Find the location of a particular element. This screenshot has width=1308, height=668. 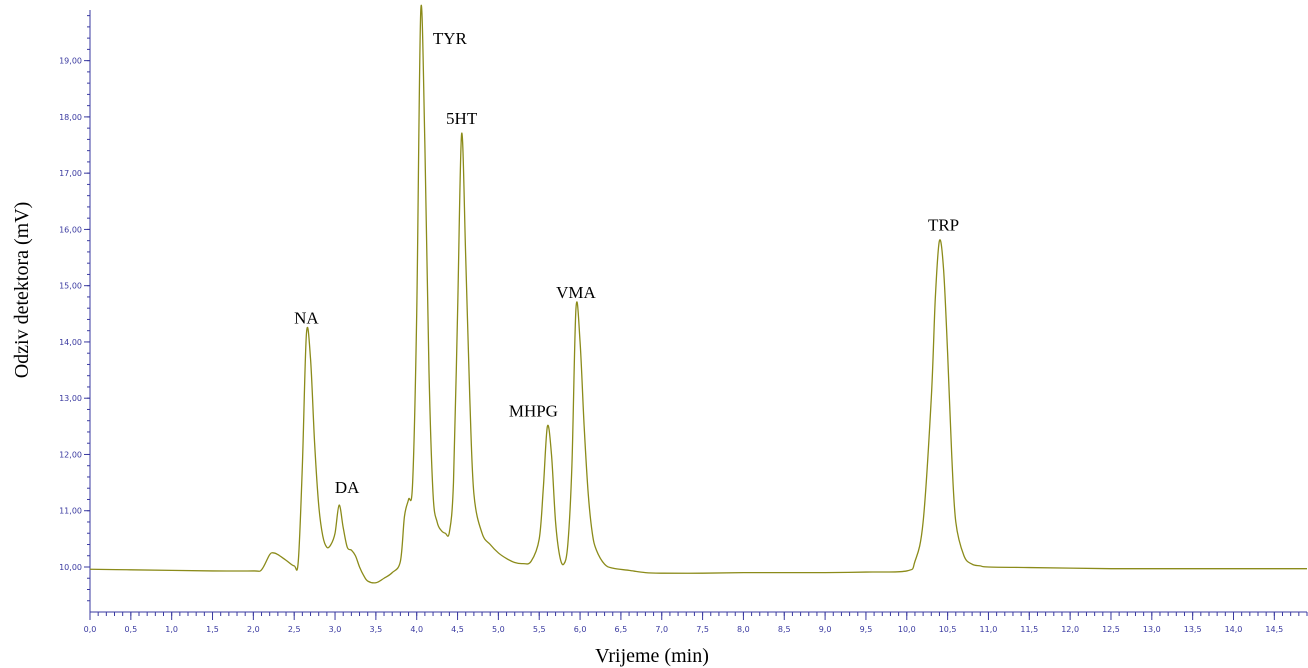

x-tick-label: 14,0 is located at coordinates (1234, 629).